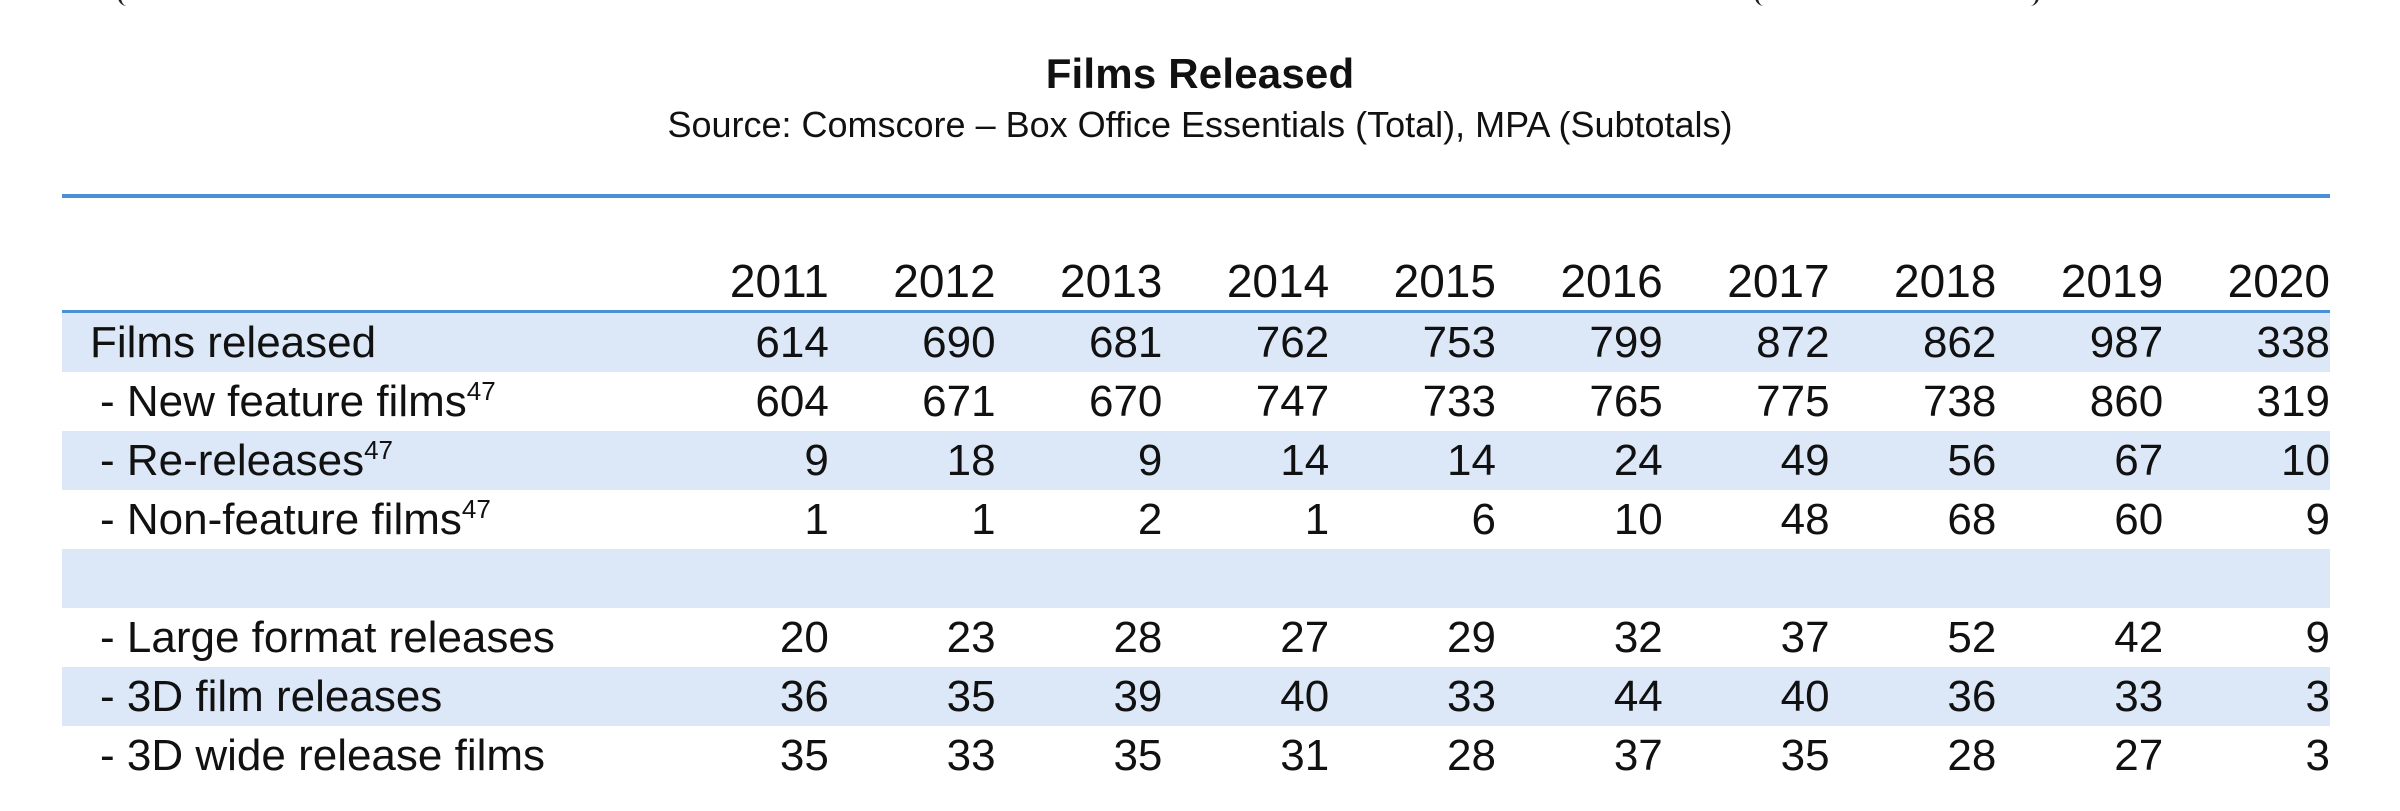  Describe the element at coordinates (1200, 4) in the screenshot. I see `cropped-top-marks` at that location.